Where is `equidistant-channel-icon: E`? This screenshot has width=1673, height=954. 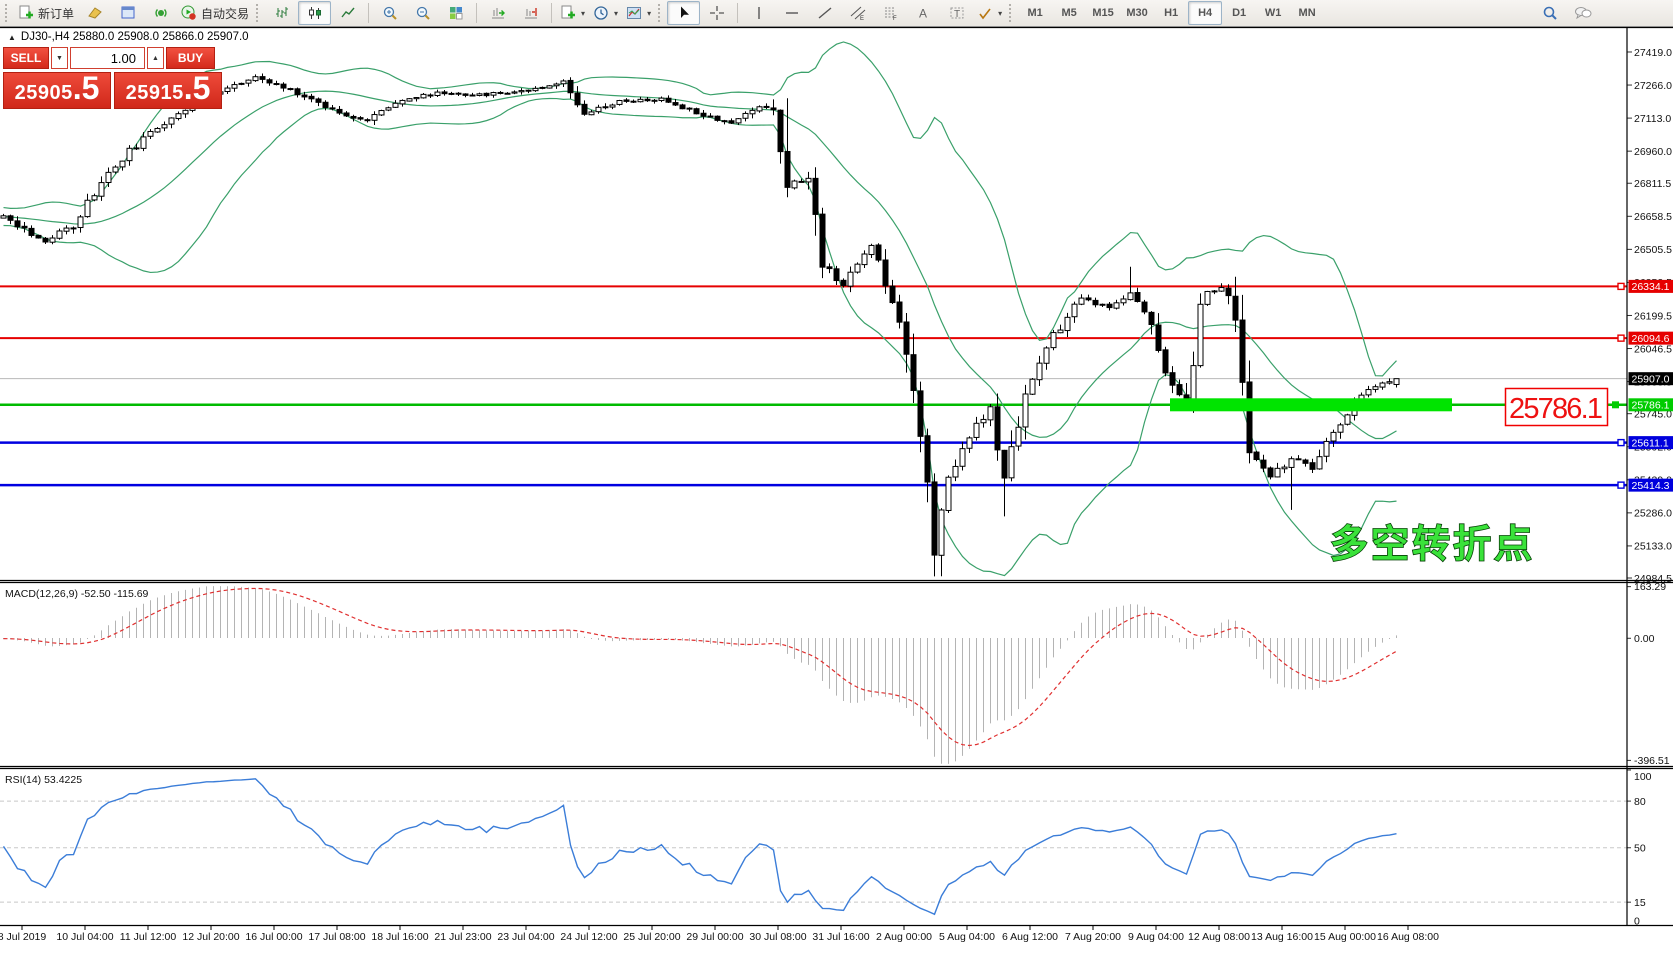
equidistant-channel-icon: E is located at coordinates (858, 13).